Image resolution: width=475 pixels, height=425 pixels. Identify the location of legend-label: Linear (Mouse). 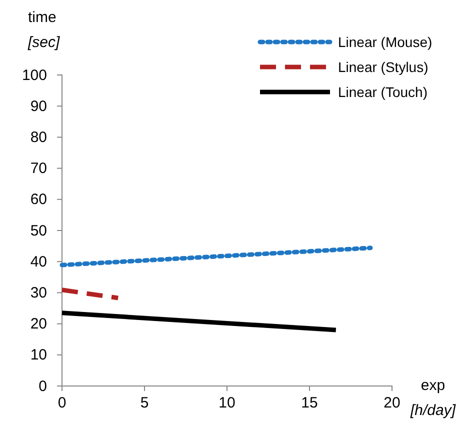
(385, 42).